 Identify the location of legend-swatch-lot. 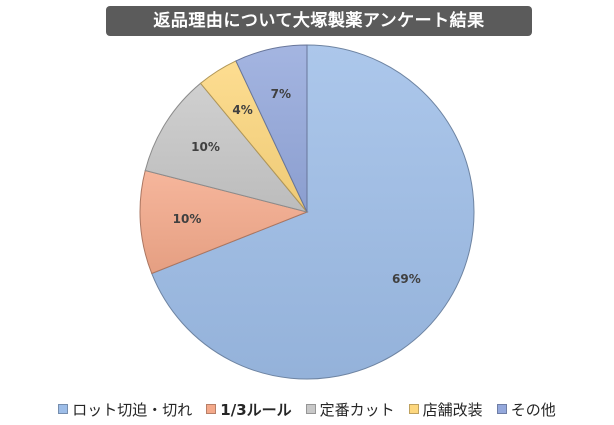
(63, 409).